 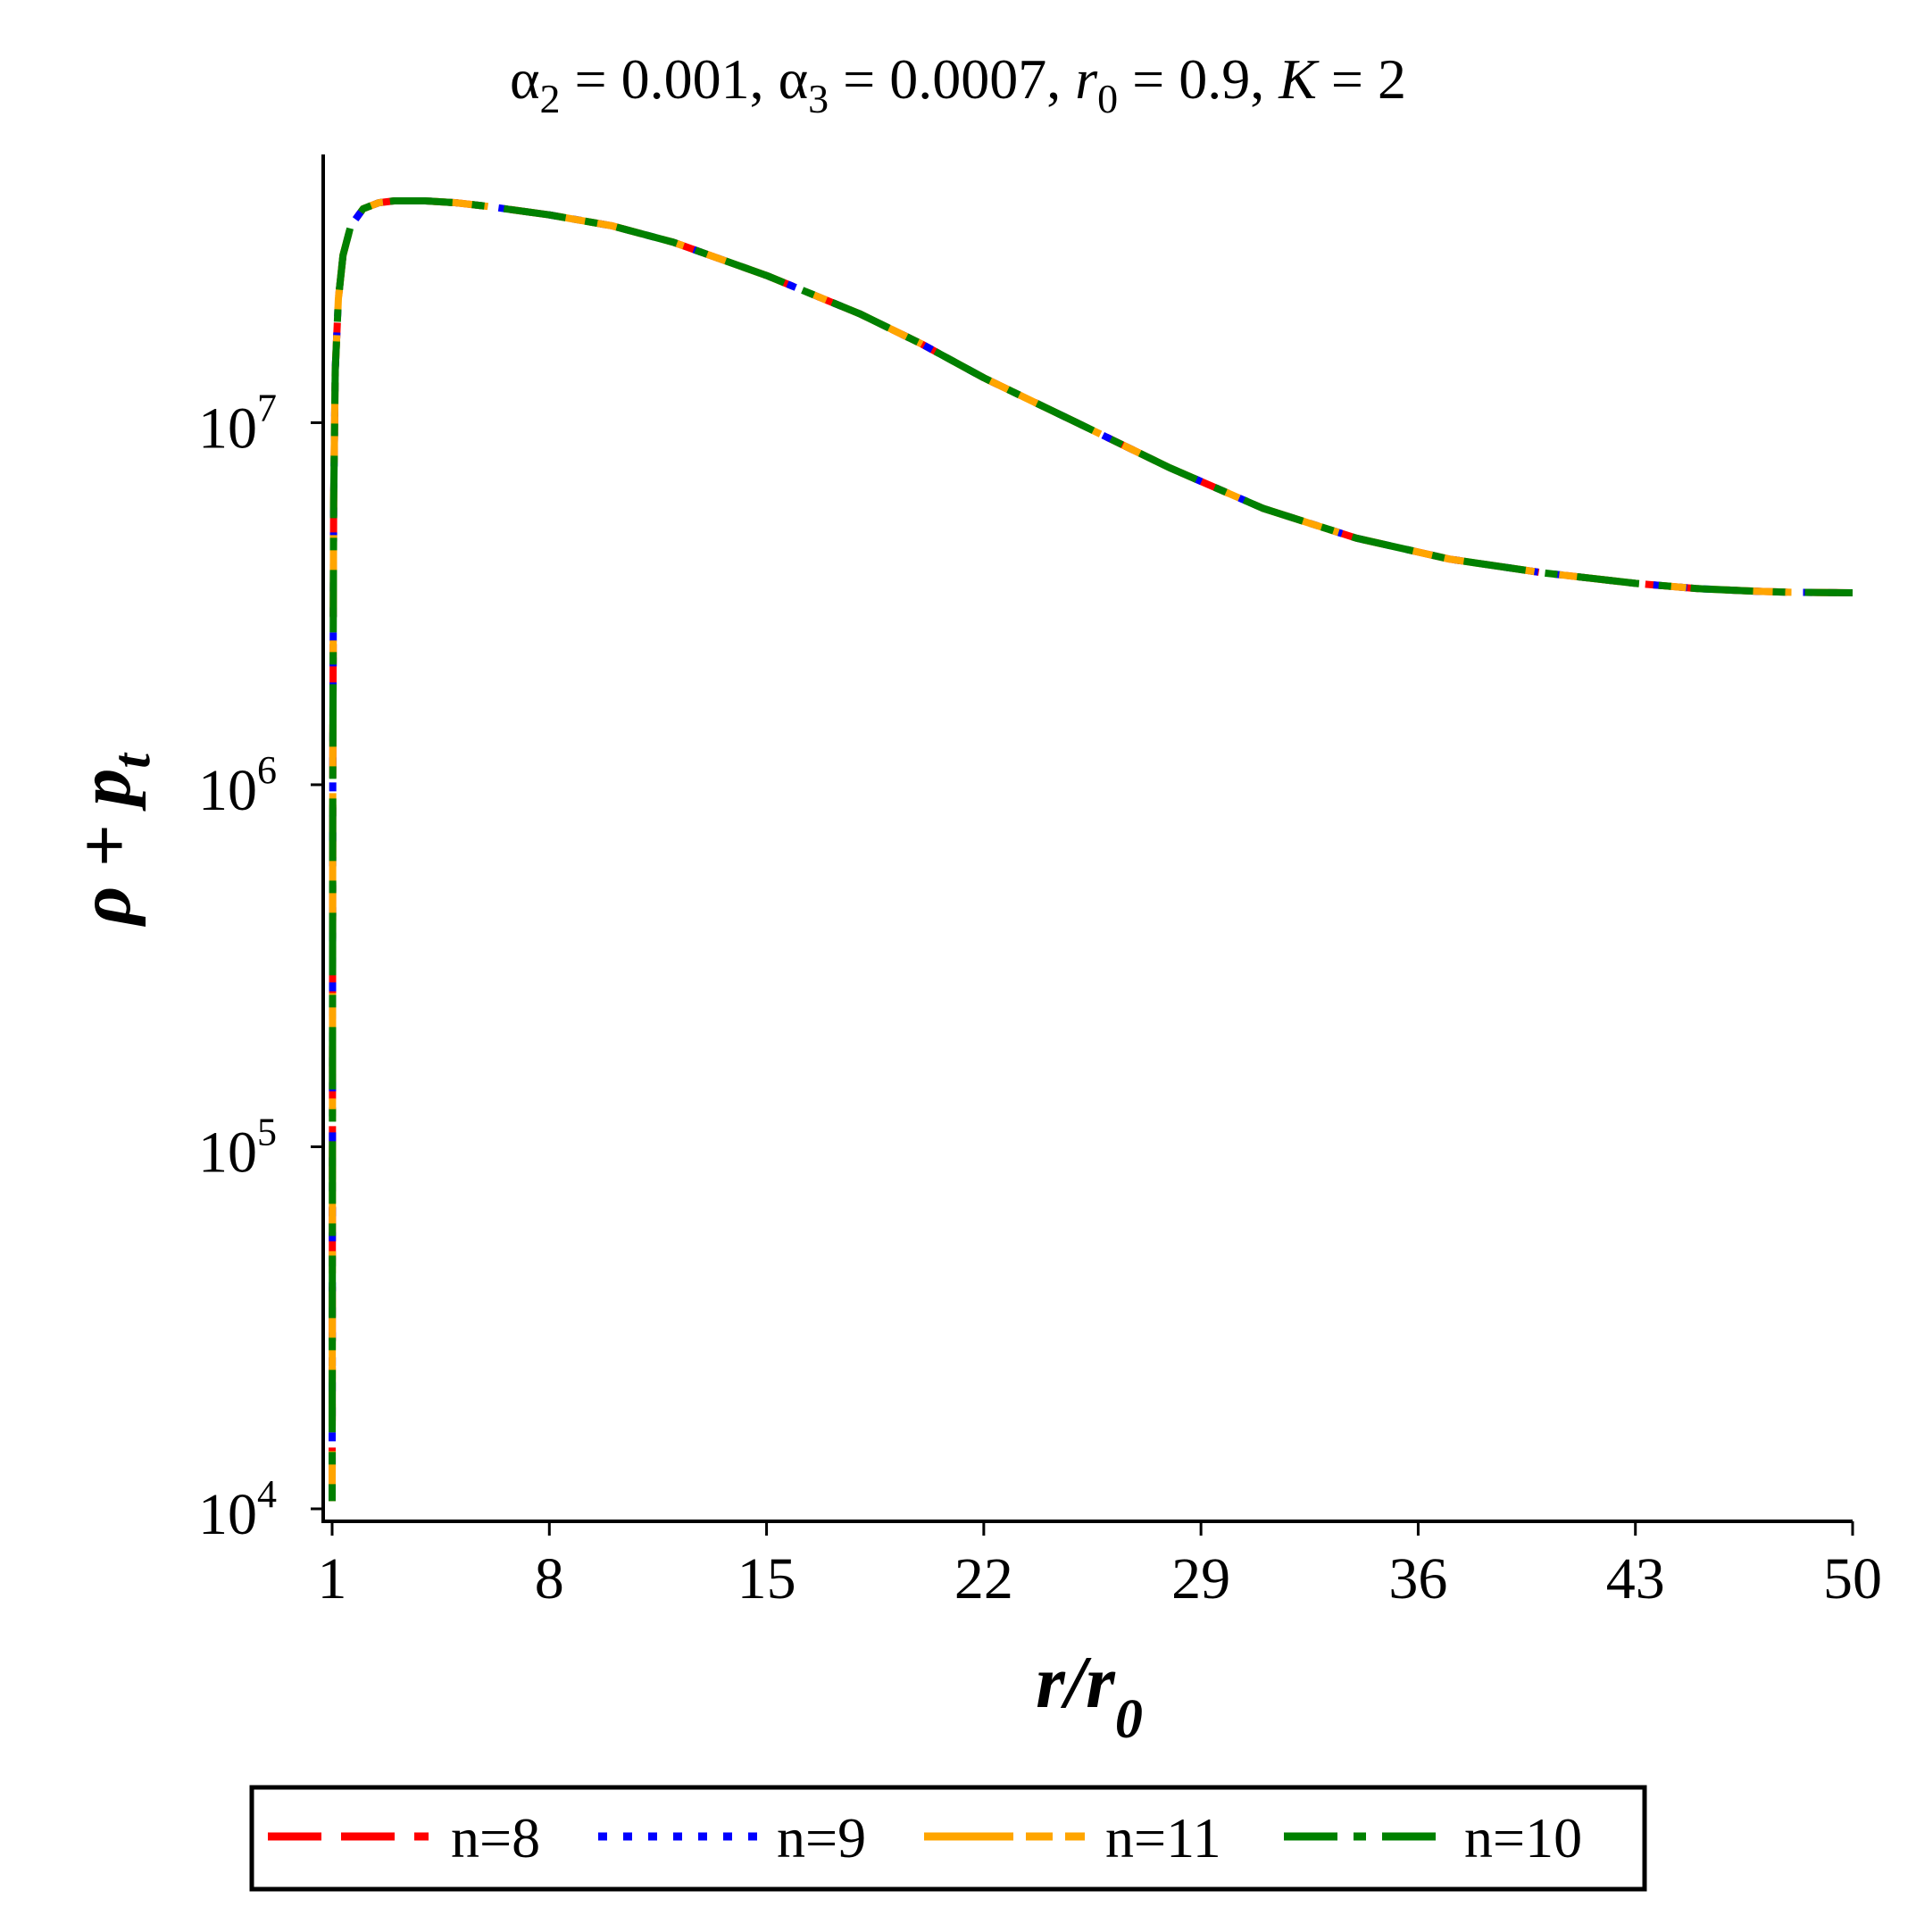 I want to click on title-r0-sub: 0, so click(x=1107, y=98).